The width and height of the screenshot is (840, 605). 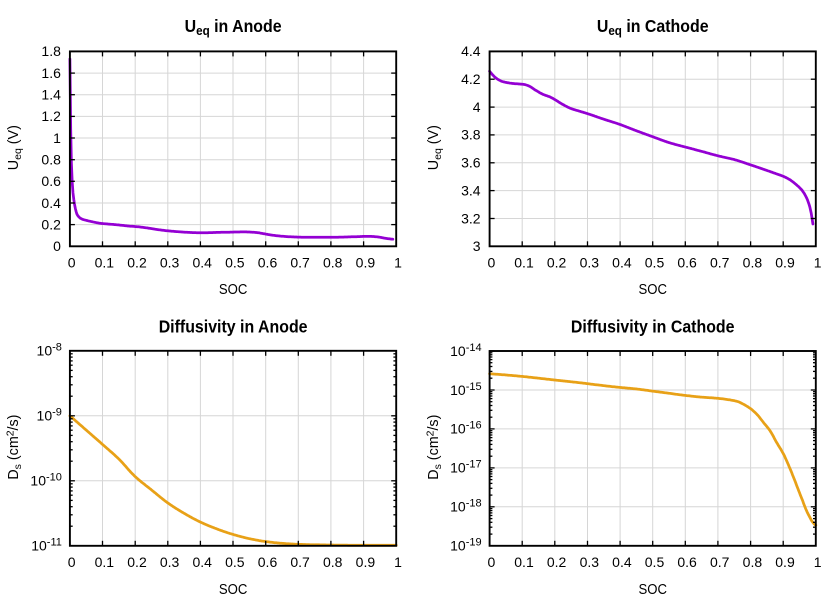 I want to click on svg-text: Ueq in Cathode, so click(x=653, y=27).